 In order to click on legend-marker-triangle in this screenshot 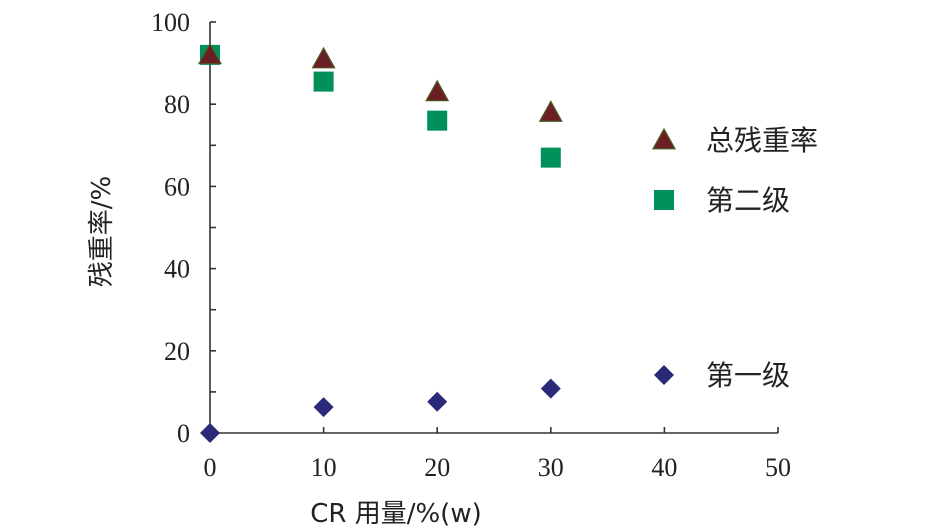, I will do `click(664, 138)`.